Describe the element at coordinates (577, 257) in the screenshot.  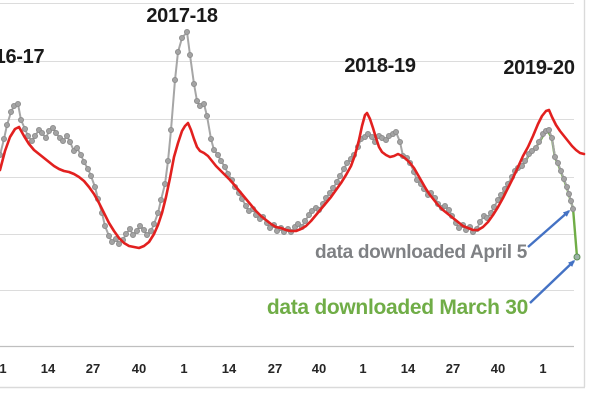
I see `march30-green-end-marker` at that location.